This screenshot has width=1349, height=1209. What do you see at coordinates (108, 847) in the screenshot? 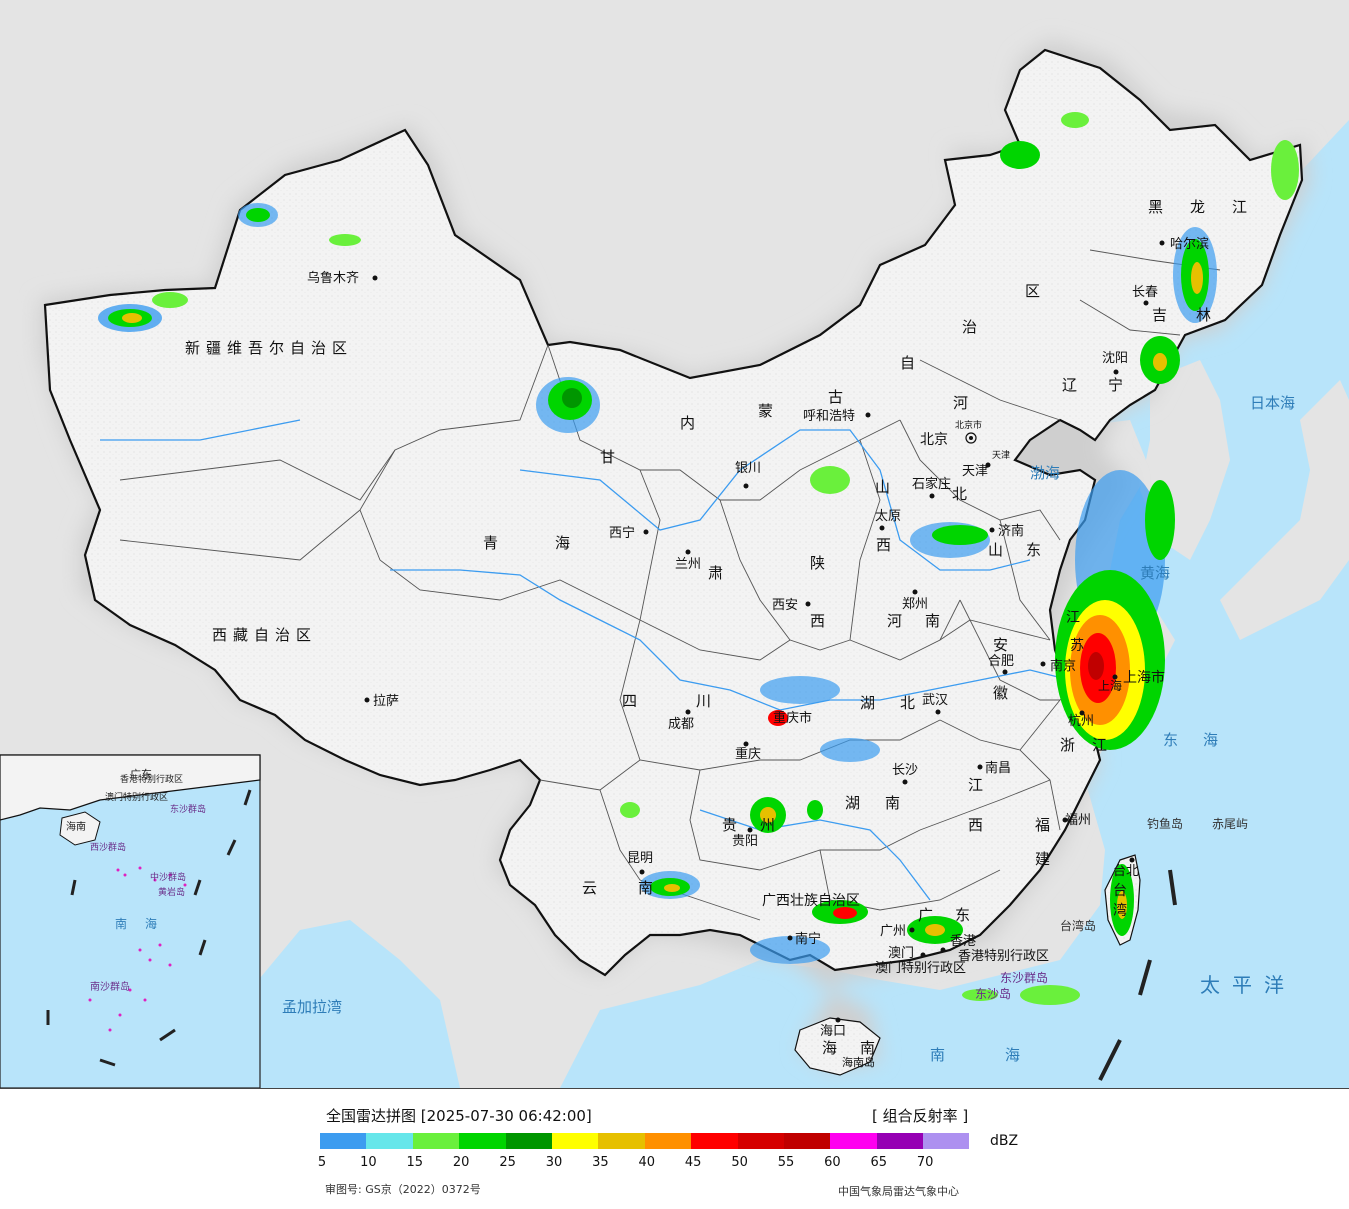
I see `inset-label-xisha: 西沙群岛` at bounding box center [108, 847].